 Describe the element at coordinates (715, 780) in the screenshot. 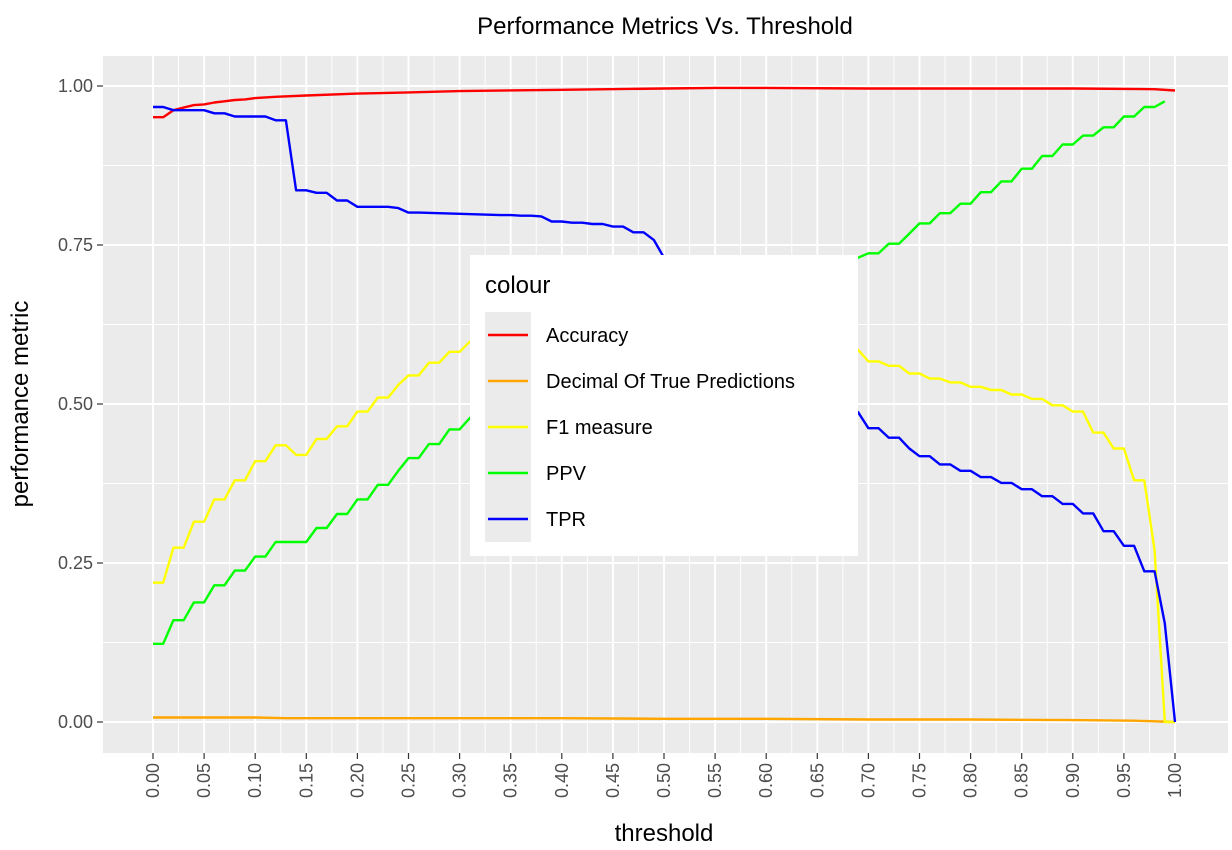

I see `x-tick-label: 0.55` at that location.